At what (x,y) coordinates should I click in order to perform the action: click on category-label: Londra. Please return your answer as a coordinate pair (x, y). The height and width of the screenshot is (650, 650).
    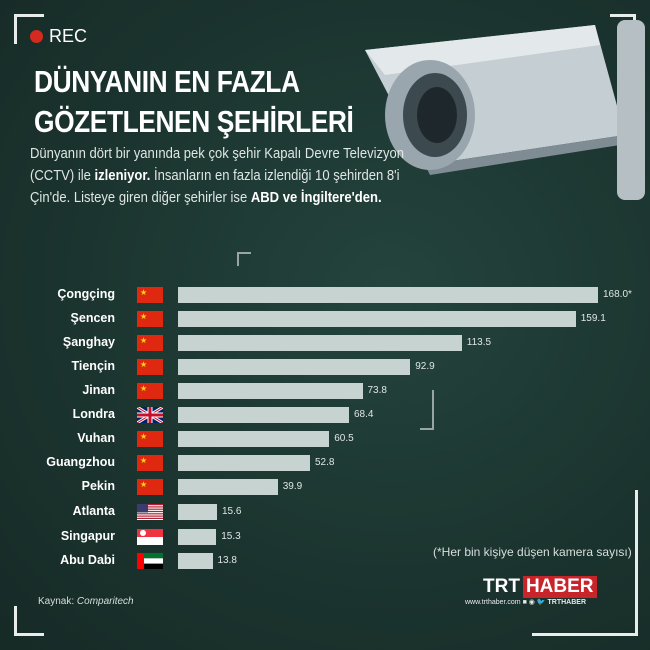
    Looking at the image, I should click on (93, 414).